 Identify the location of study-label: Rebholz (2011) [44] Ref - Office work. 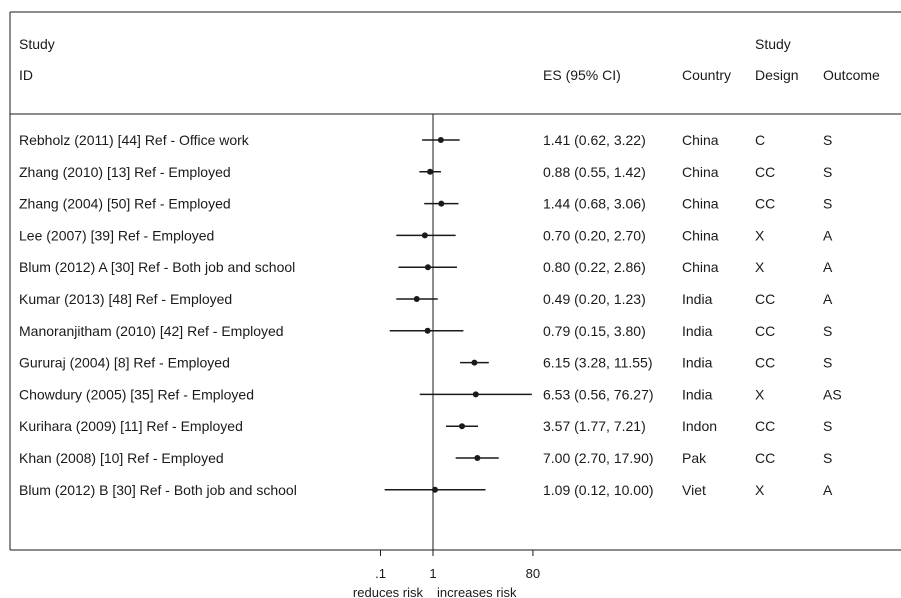
(134, 140).